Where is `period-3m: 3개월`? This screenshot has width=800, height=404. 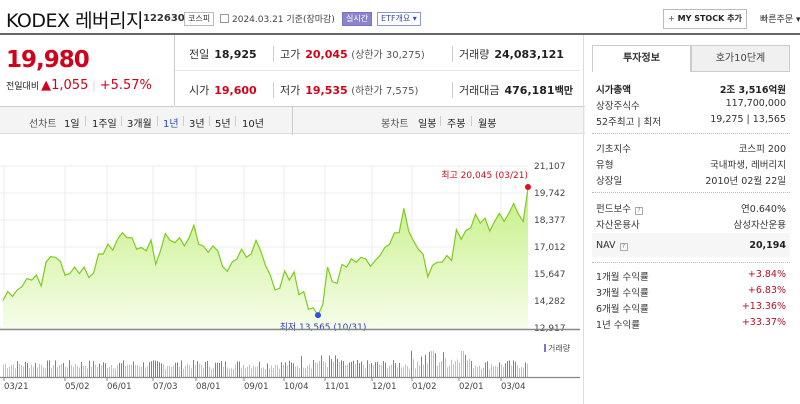 period-3m: 3개월 is located at coordinates (139, 124).